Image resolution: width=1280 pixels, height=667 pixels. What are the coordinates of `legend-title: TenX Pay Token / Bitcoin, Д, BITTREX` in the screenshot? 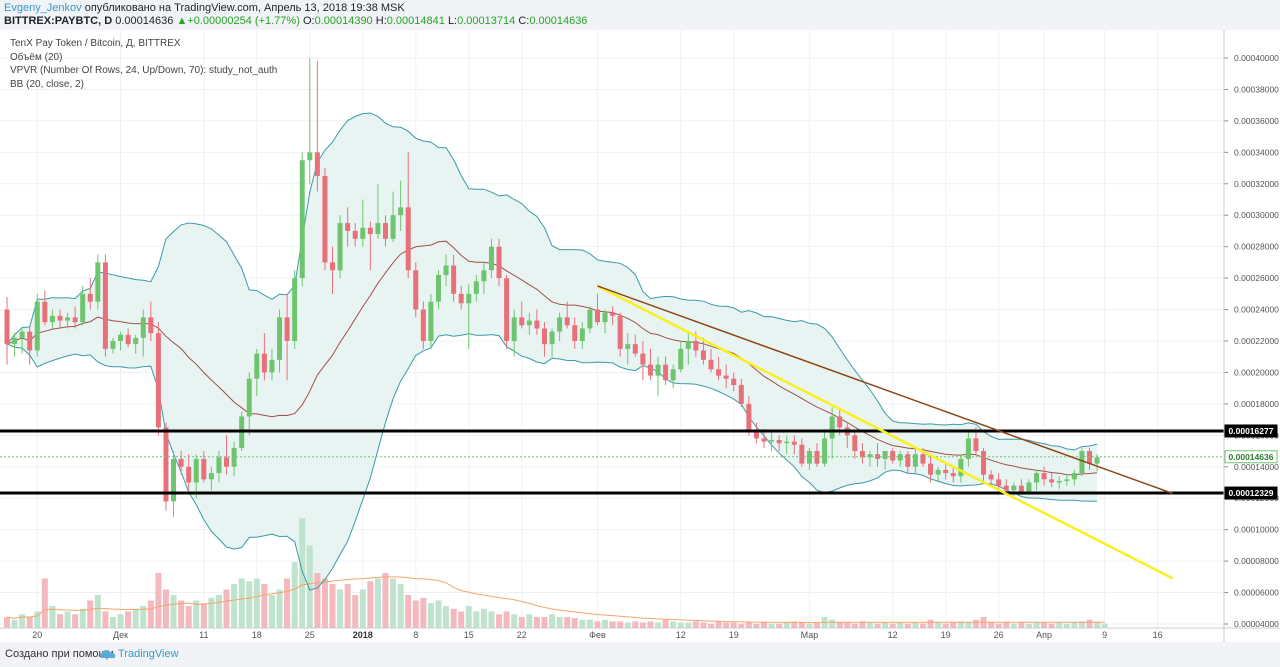 It's located at (95, 43).